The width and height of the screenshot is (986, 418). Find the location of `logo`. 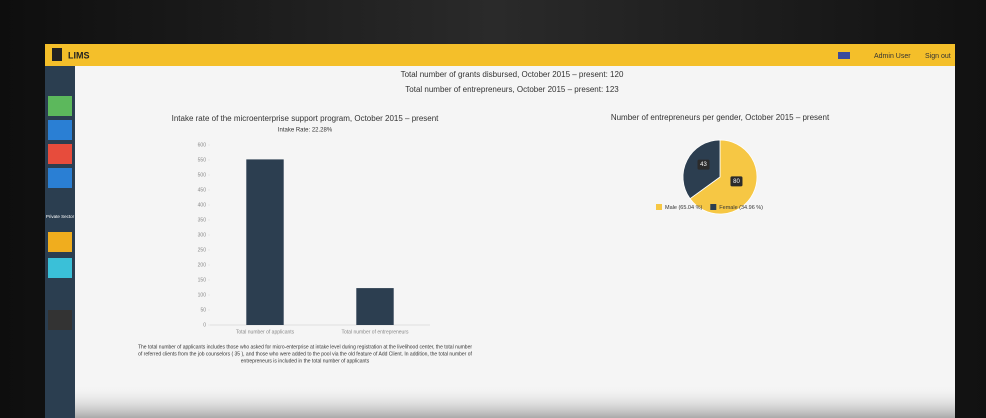

logo is located at coordinates (57, 54).